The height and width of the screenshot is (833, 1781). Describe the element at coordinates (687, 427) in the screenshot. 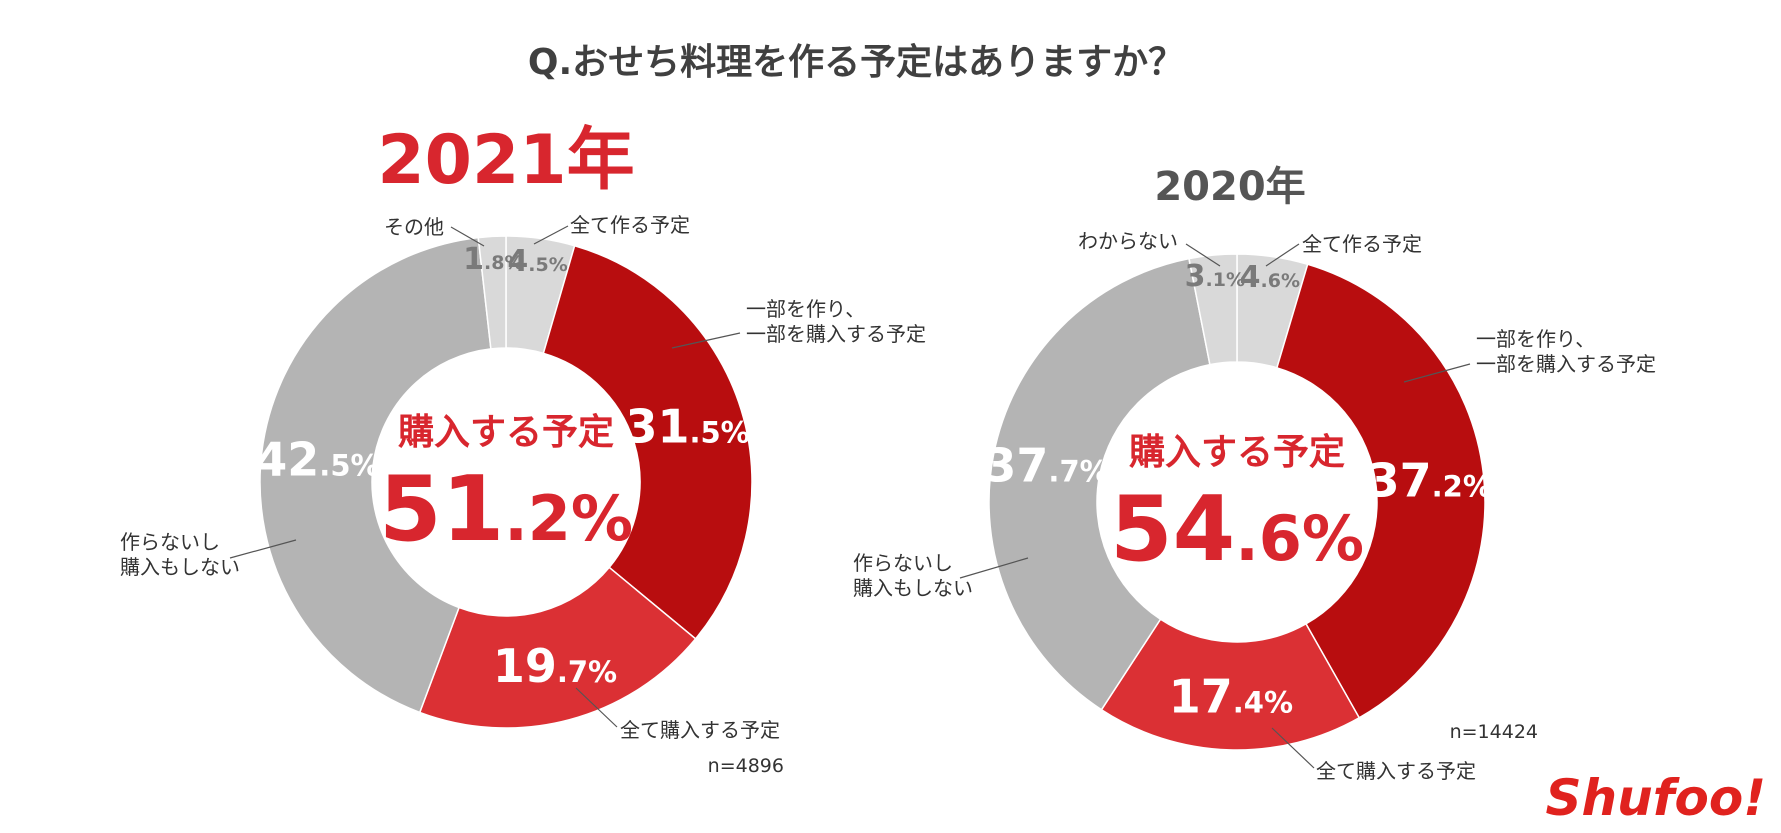

I see `slice-value-label: 31.5%` at that location.